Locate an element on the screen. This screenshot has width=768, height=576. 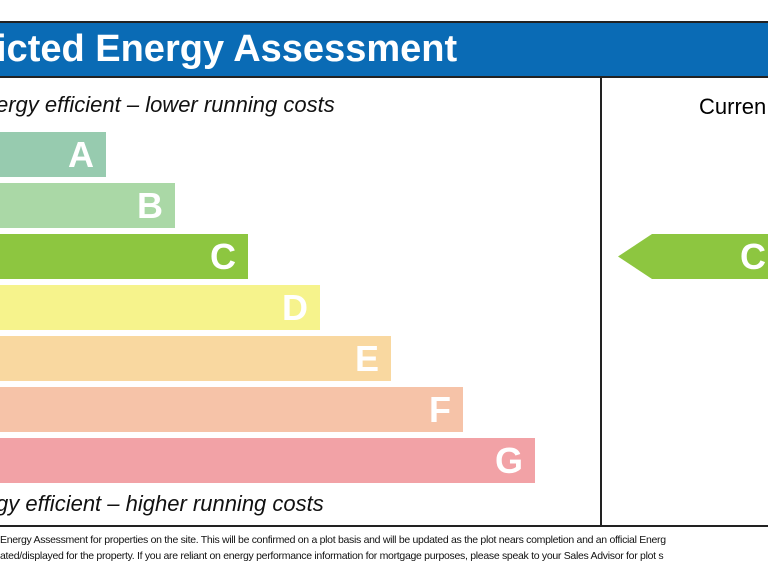
top-border is located at coordinates (384, 22).